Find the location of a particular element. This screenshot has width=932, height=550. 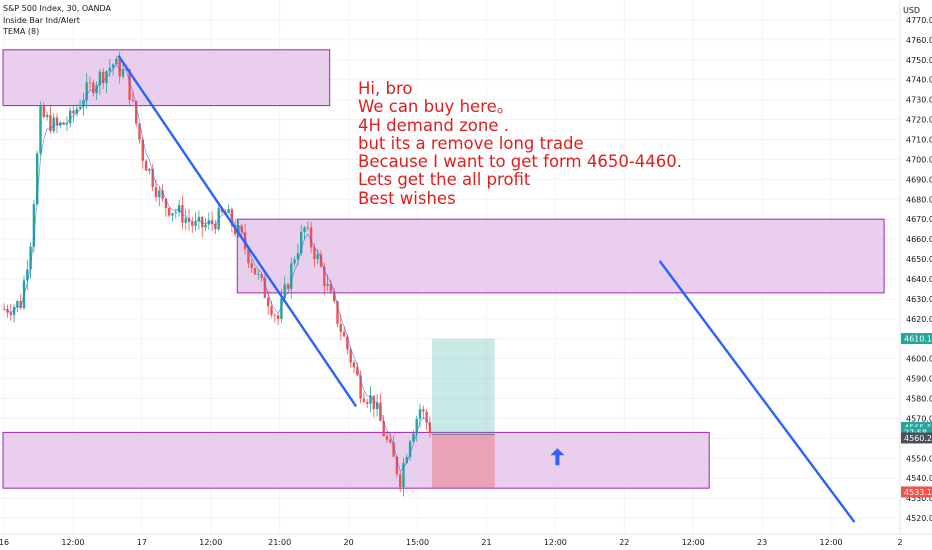

price-tick-label: 4690.0 is located at coordinates (919, 179).